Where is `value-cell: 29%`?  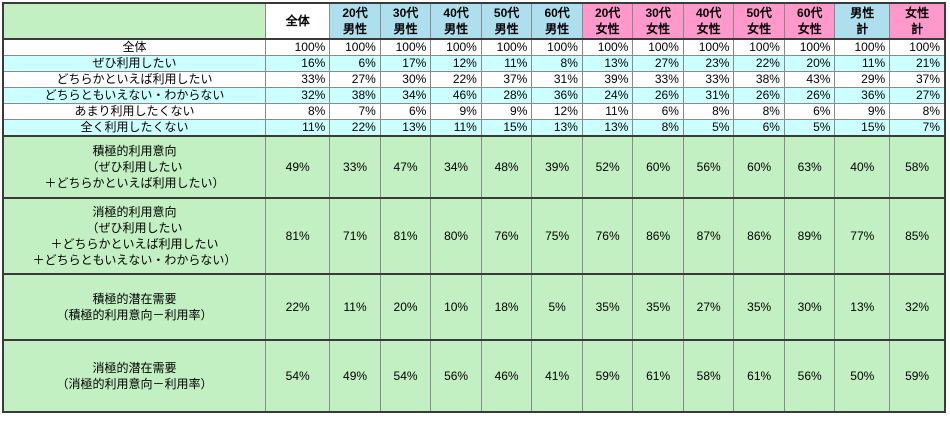
value-cell: 29% is located at coordinates (862, 79).